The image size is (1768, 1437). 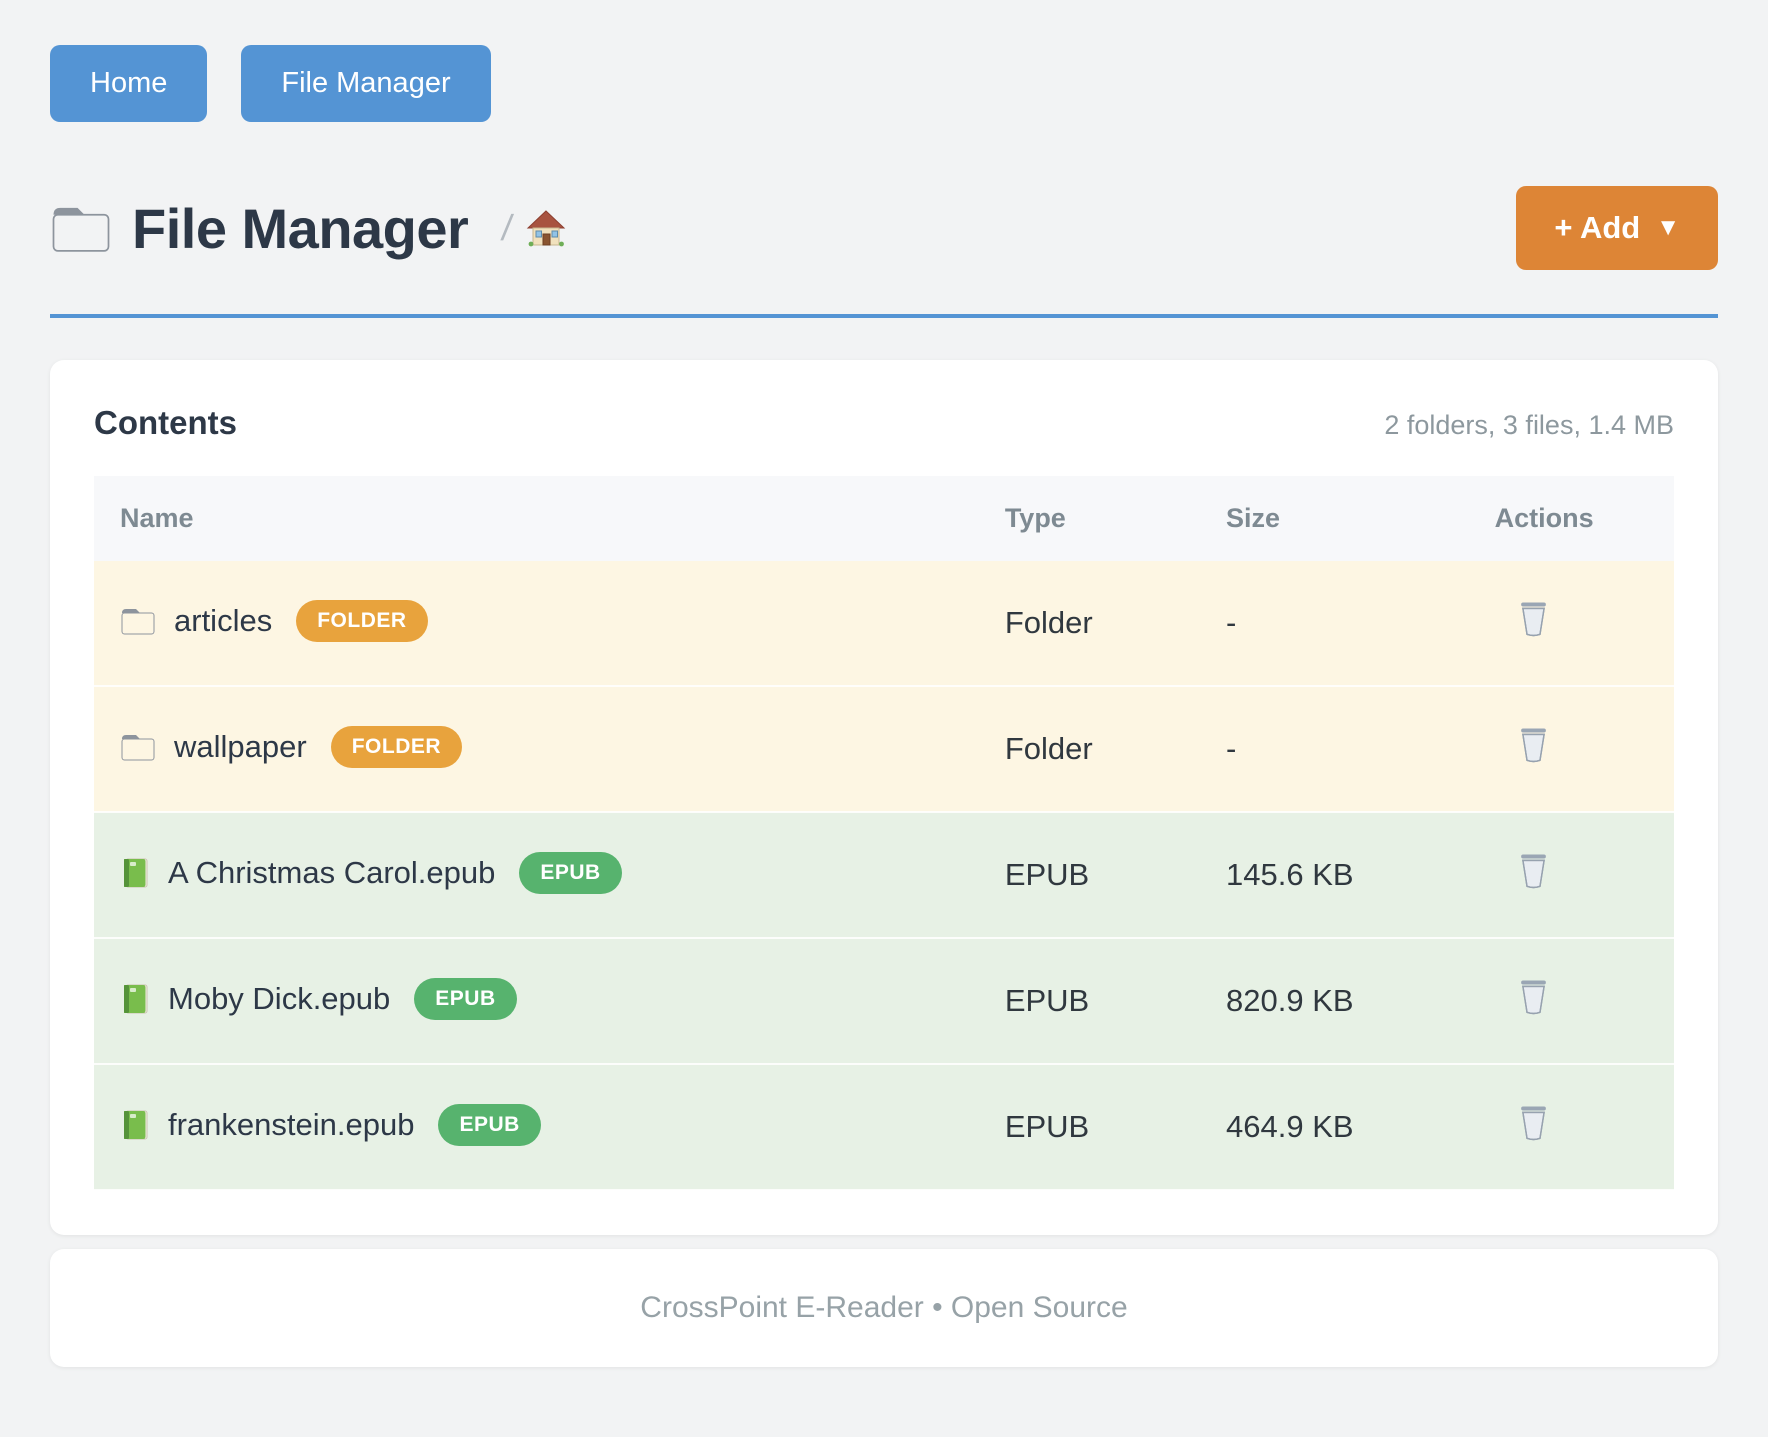 I want to click on file-size: 464.9 KB, so click(x=1290, y=1126).